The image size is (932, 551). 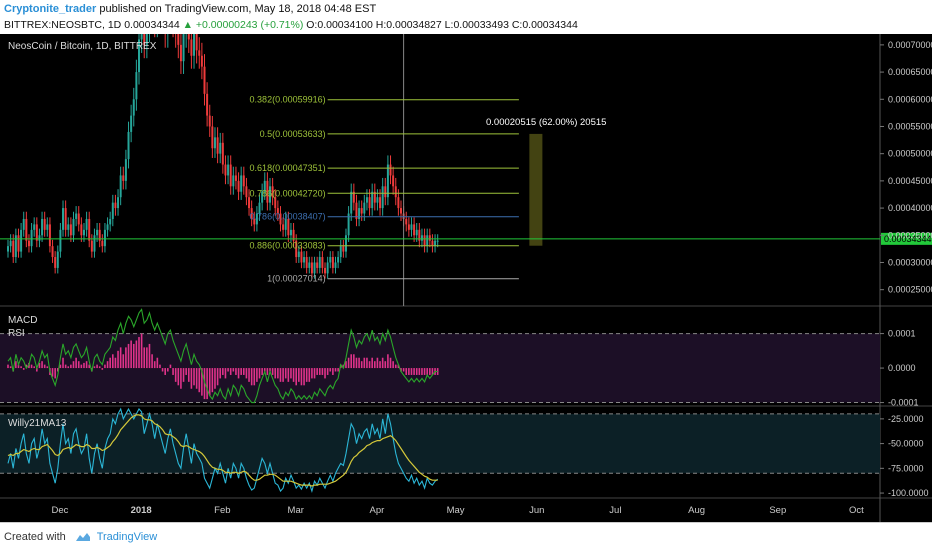 What do you see at coordinates (127, 537) in the screenshot?
I see `tradingview-brand-link: TradingView` at bounding box center [127, 537].